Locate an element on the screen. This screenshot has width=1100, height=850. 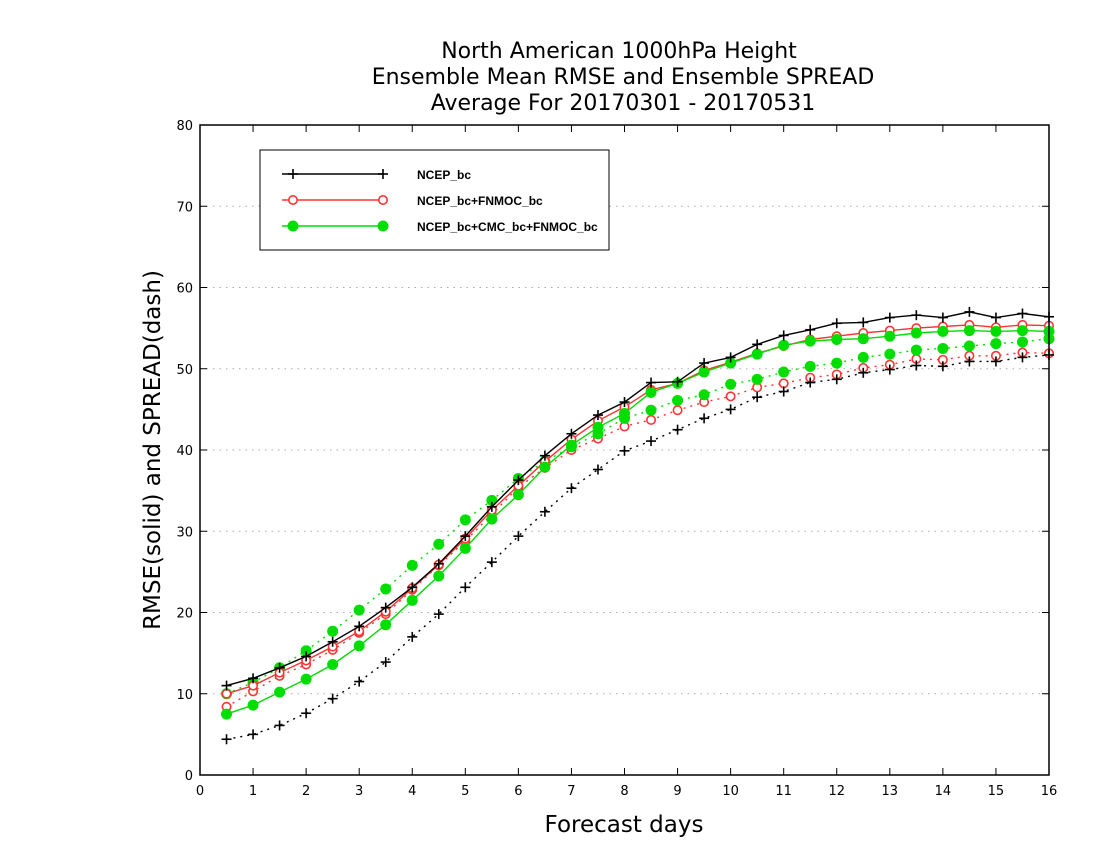
y-tick-label: 50 is located at coordinates (184, 370).